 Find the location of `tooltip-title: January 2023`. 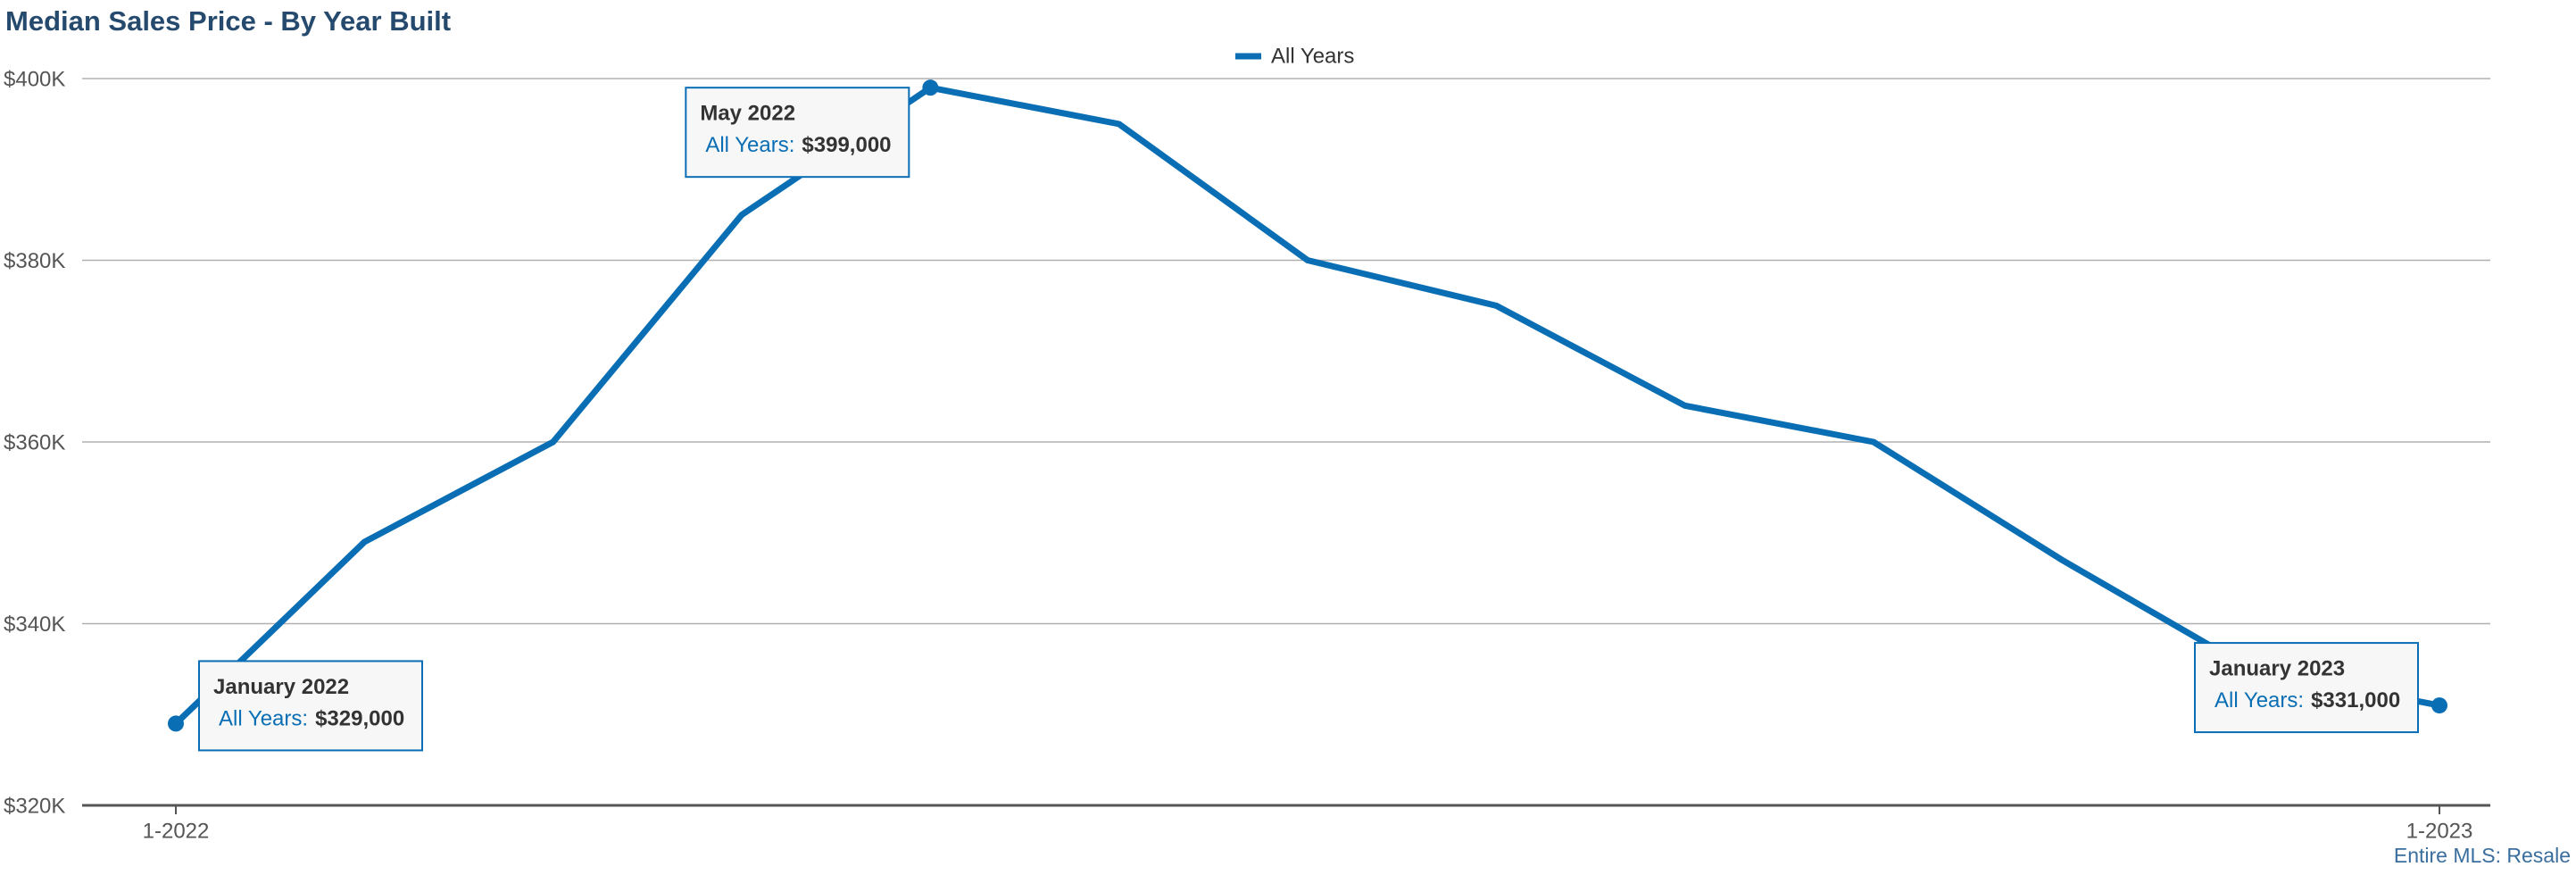

tooltip-title: January 2023 is located at coordinates (2277, 668).